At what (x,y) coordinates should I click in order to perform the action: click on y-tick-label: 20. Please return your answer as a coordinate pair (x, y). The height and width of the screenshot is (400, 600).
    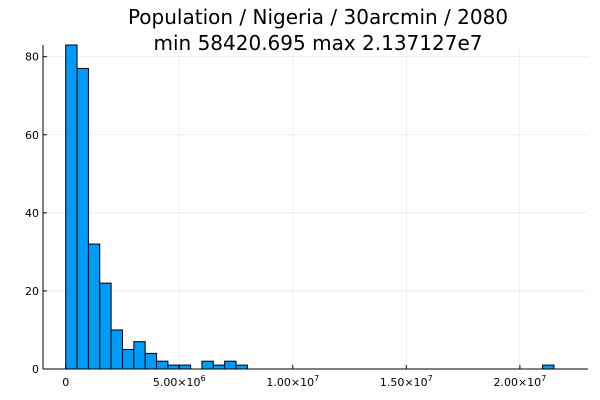
    Looking at the image, I should click on (32, 291).